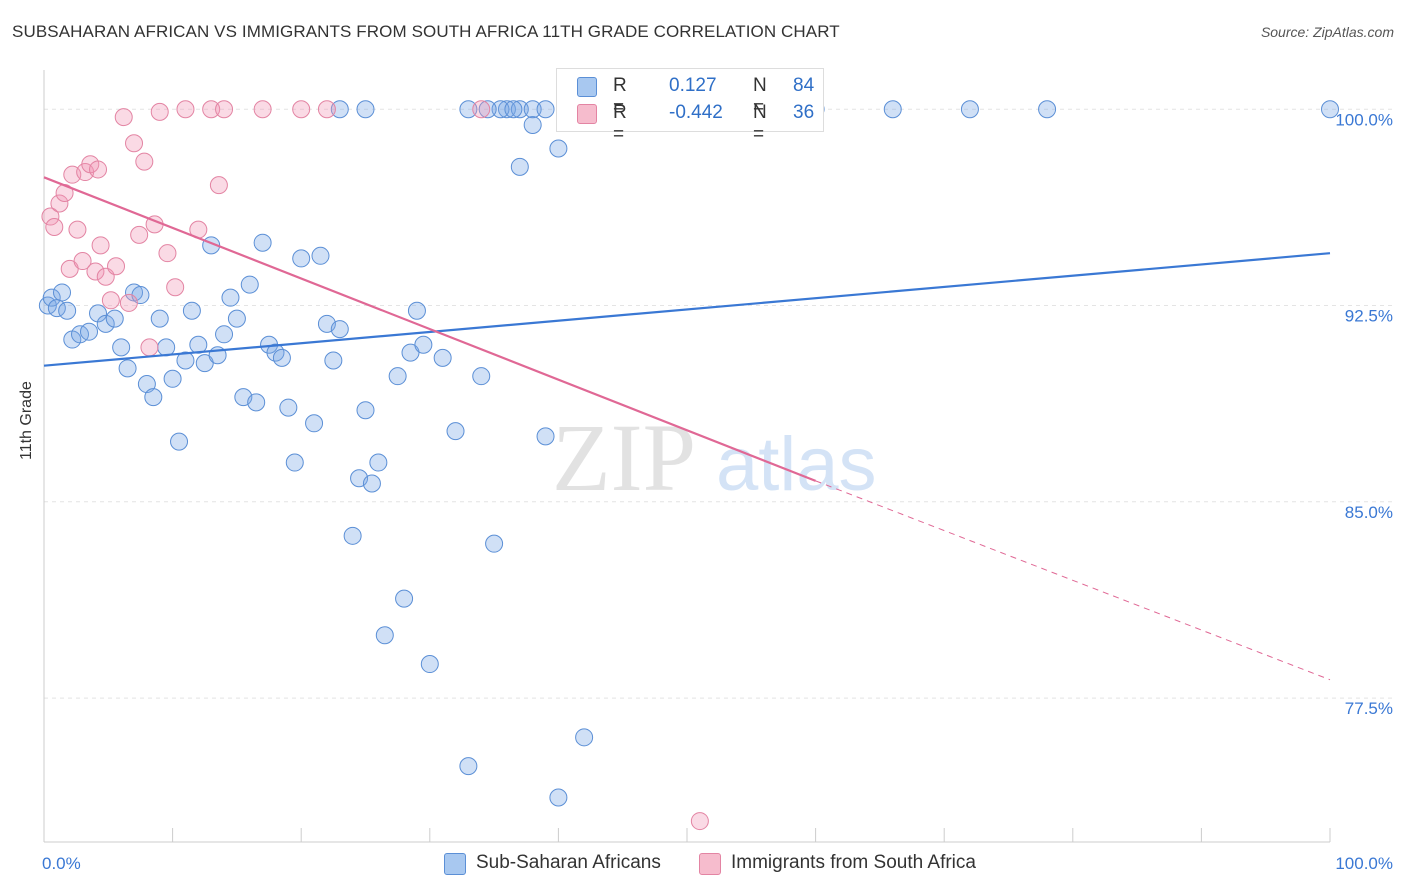 The height and width of the screenshot is (892, 1406). What do you see at coordinates (714, 457) in the screenshot?
I see `watermark: ZIP atlas` at bounding box center [714, 457].